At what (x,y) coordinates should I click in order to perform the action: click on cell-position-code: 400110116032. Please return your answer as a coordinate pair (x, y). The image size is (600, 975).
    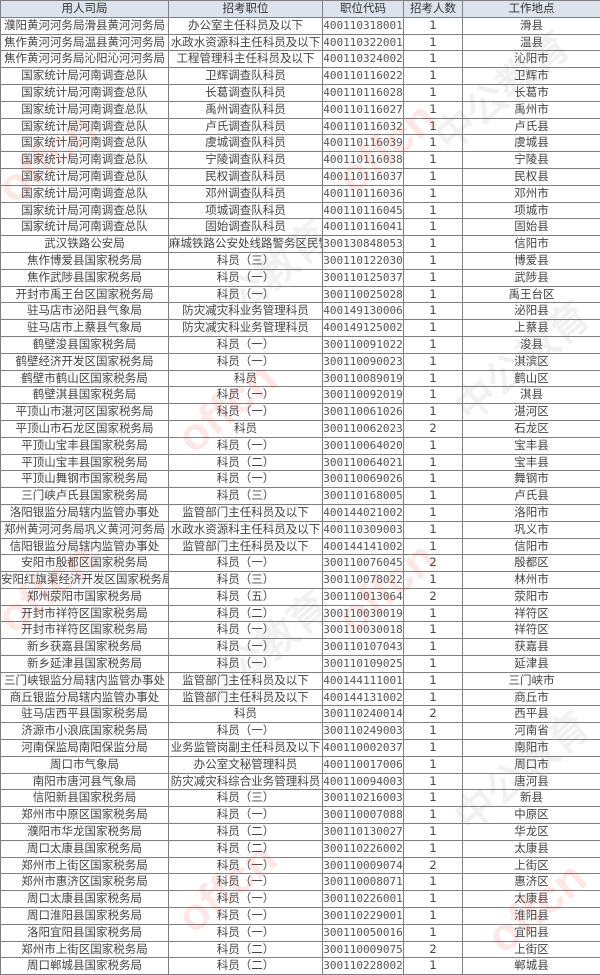
    Looking at the image, I should click on (363, 126).